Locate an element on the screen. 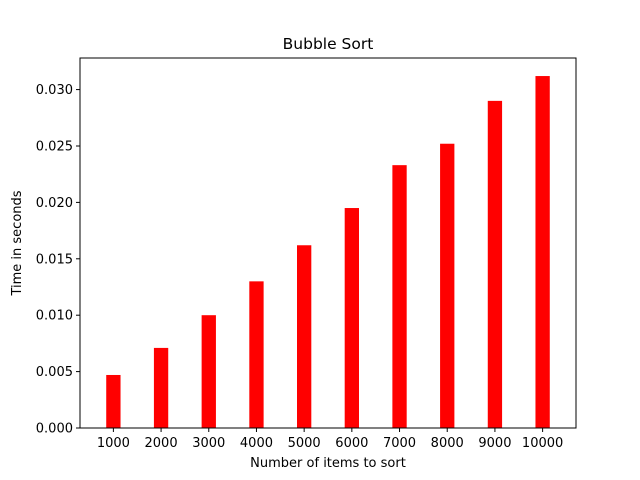  y-tick-label: 0.000 is located at coordinates (54, 429).